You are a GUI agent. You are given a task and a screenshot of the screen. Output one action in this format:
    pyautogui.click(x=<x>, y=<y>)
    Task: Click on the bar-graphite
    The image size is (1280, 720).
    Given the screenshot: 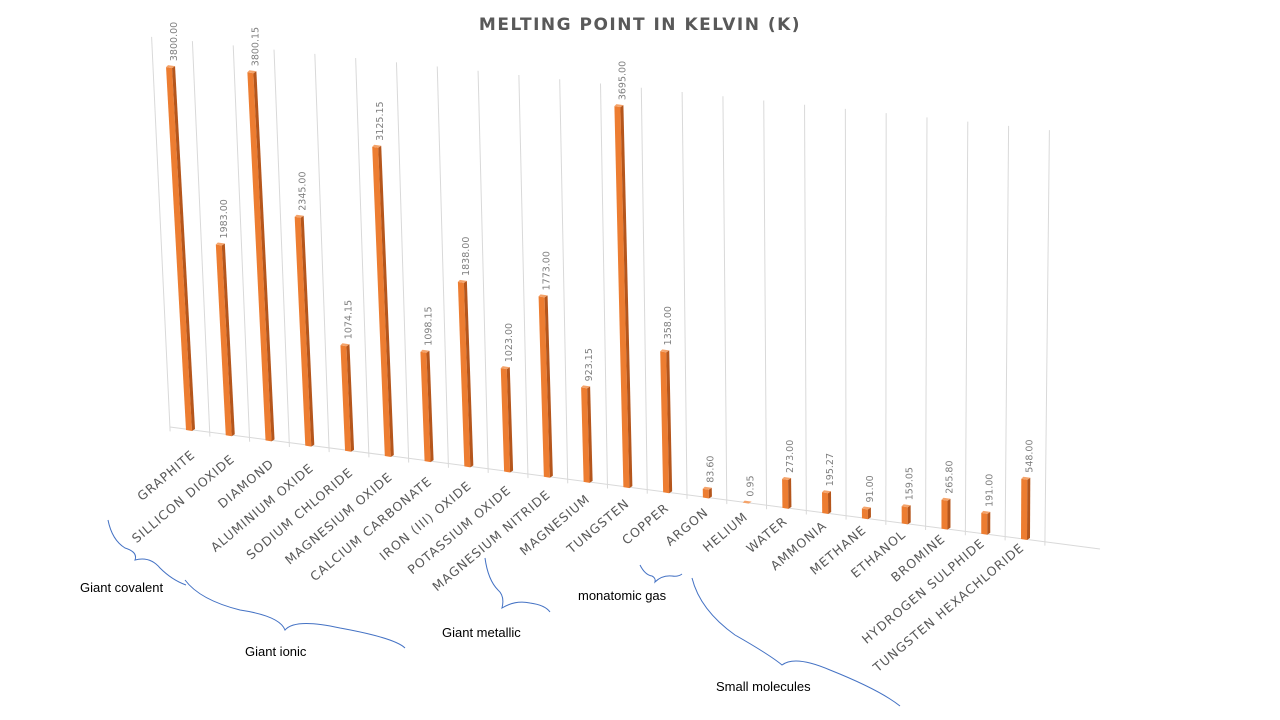 What is the action you would take?
    pyautogui.click(x=180, y=248)
    